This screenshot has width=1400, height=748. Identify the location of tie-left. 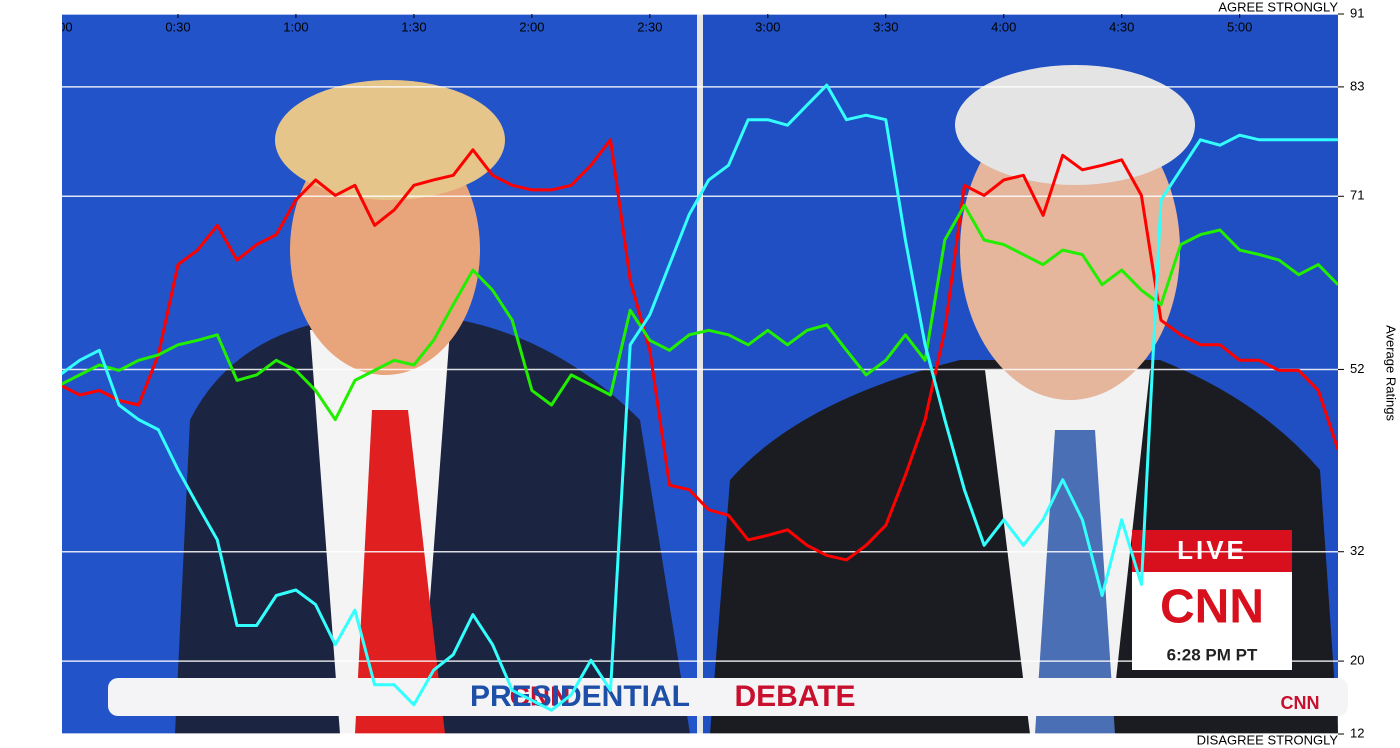
(400, 572).